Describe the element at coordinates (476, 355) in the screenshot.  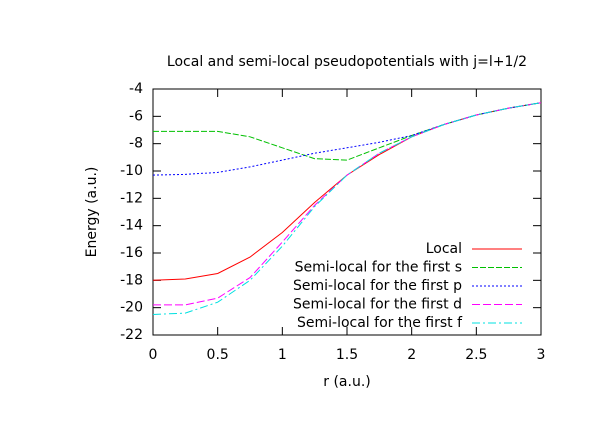
I see `x-tick-label: 2.5` at that location.